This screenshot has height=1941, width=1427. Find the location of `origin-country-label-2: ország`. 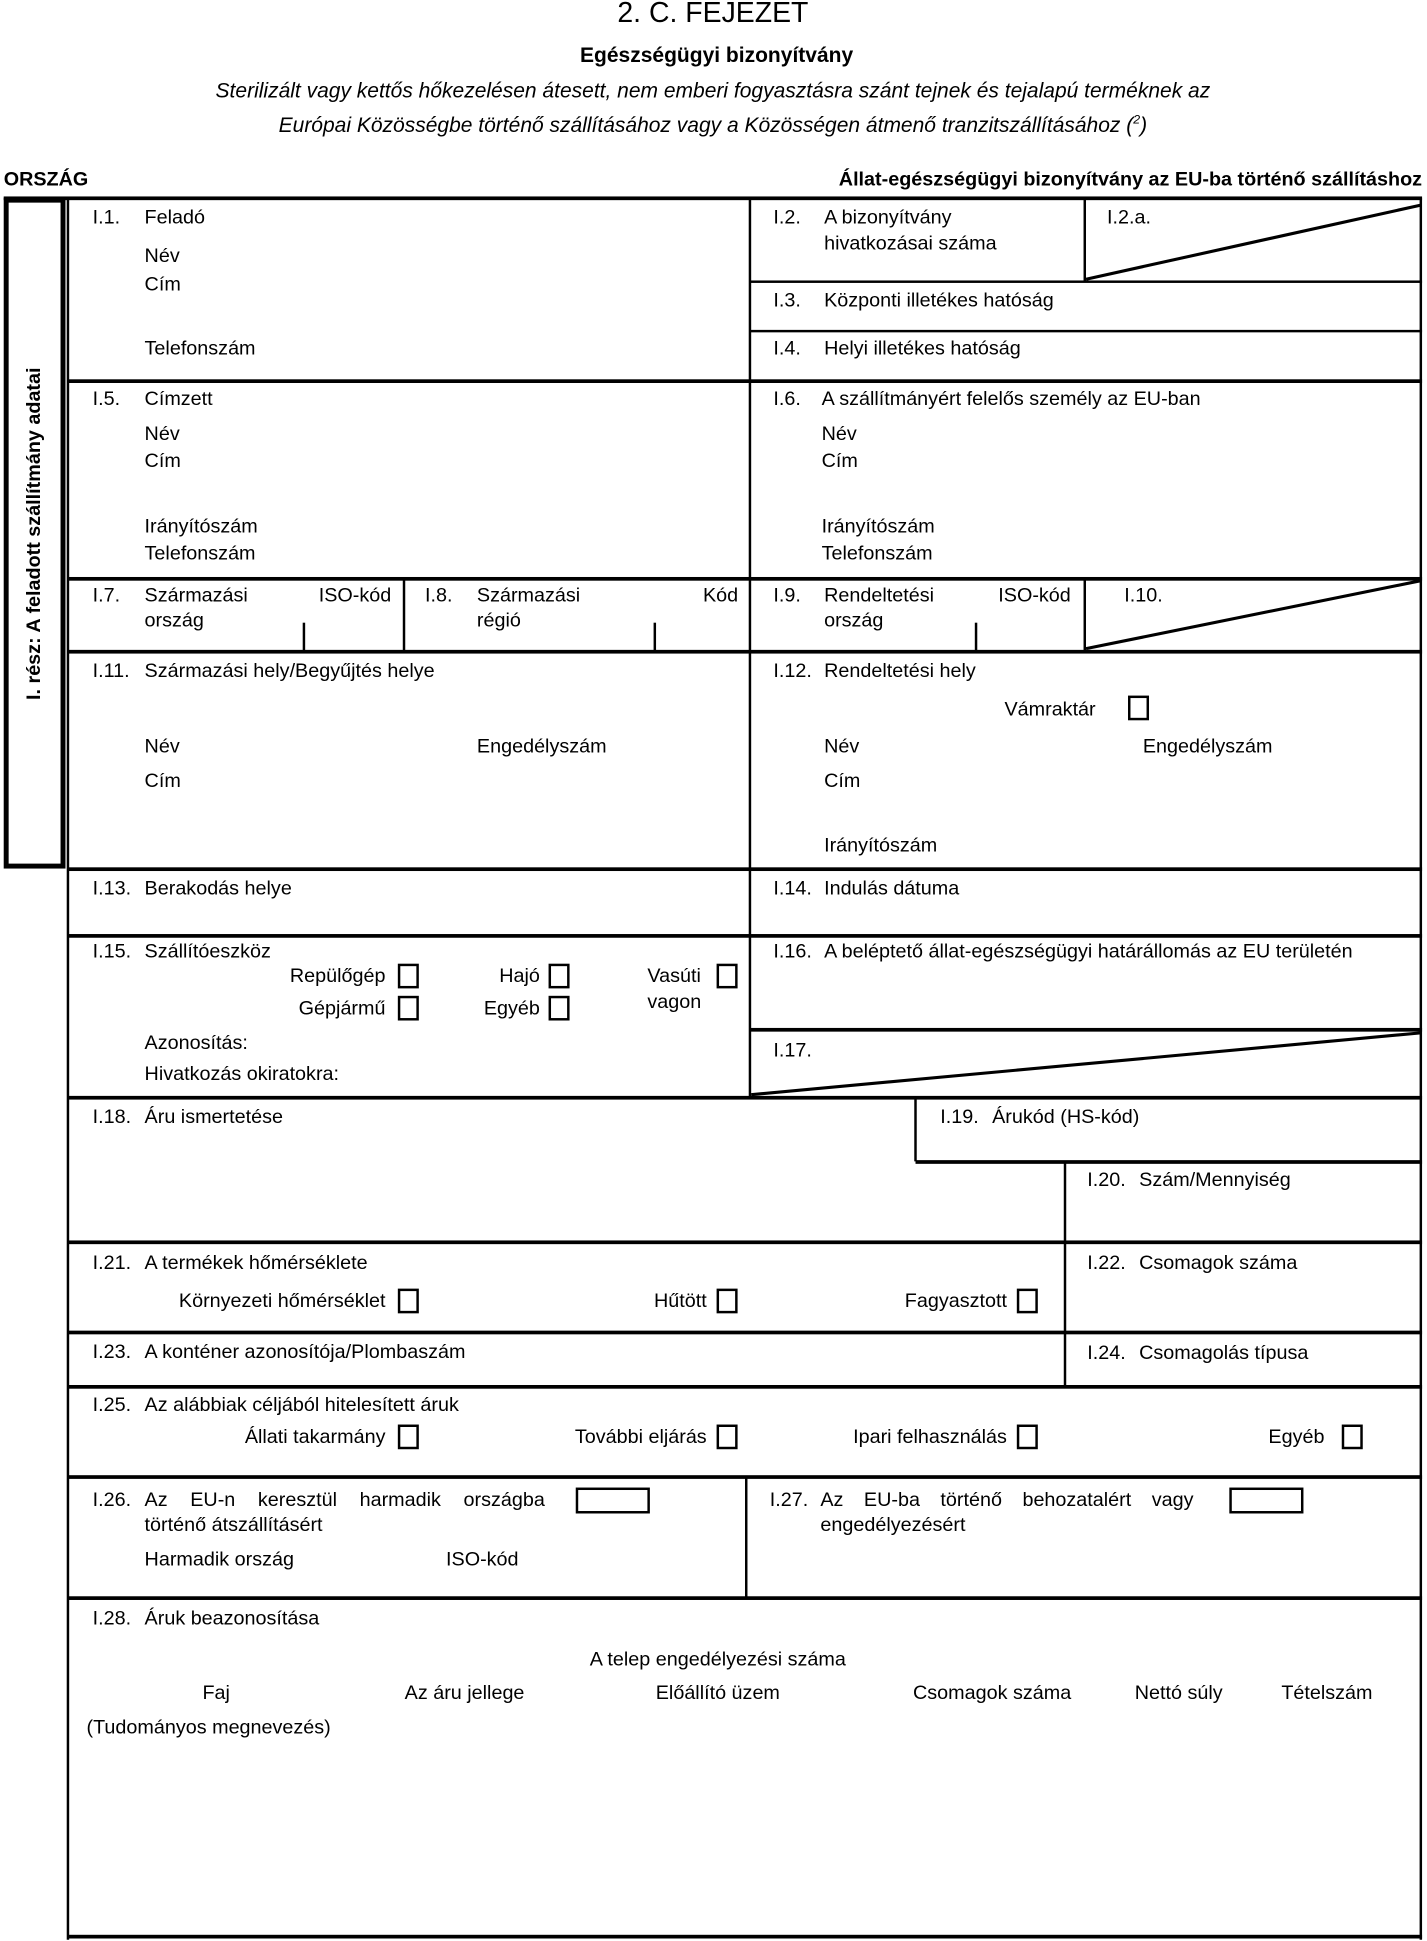

origin-country-label-2: ország is located at coordinates (174, 621).